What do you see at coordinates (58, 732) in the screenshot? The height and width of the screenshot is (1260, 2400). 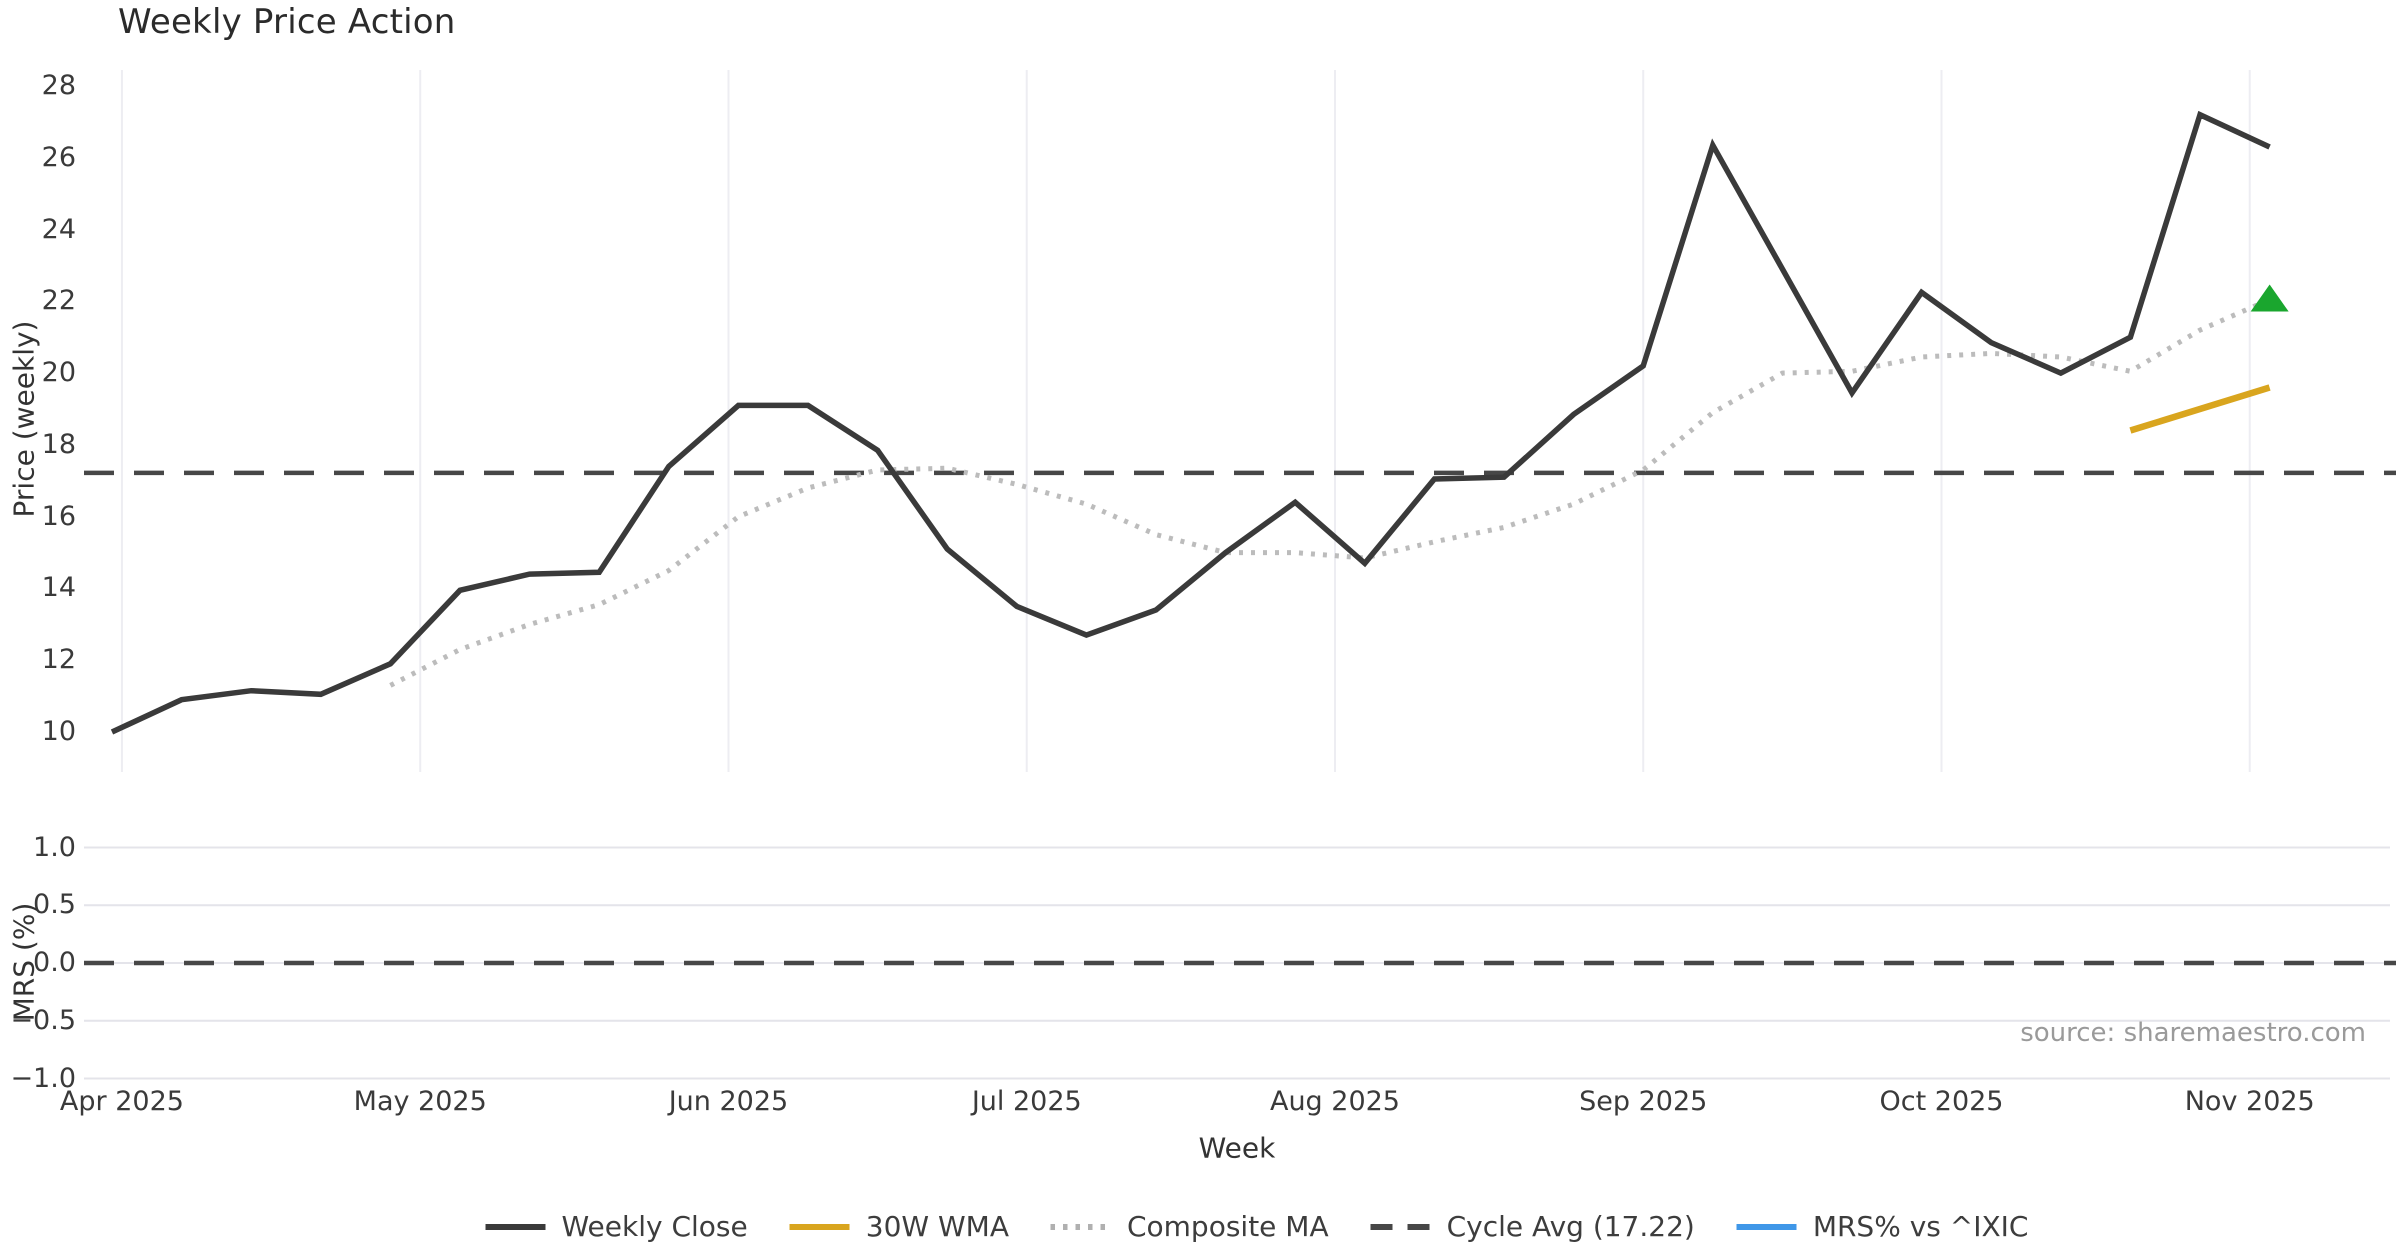 I see `price-tick-label: 10` at bounding box center [58, 732].